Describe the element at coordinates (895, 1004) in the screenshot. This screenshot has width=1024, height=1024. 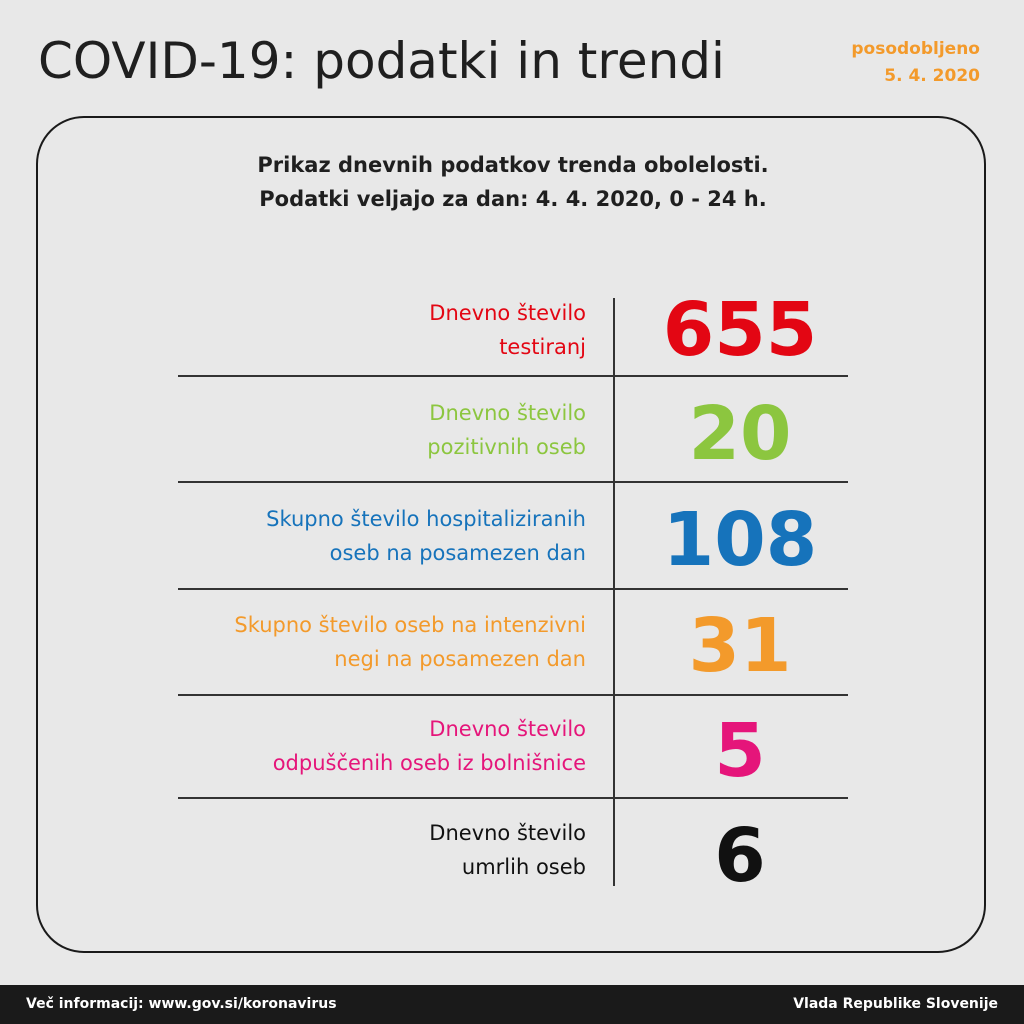
I see `footer-government: Vlada Republike Slovenije` at that location.